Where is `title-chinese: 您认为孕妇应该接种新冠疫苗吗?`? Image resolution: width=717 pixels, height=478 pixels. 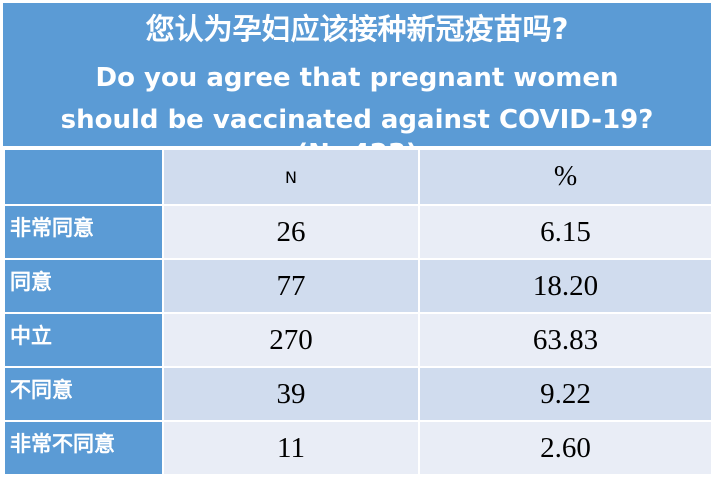
title-chinese: 您认为孕妇应该接种新冠疫苗吗? is located at coordinates (357, 29).